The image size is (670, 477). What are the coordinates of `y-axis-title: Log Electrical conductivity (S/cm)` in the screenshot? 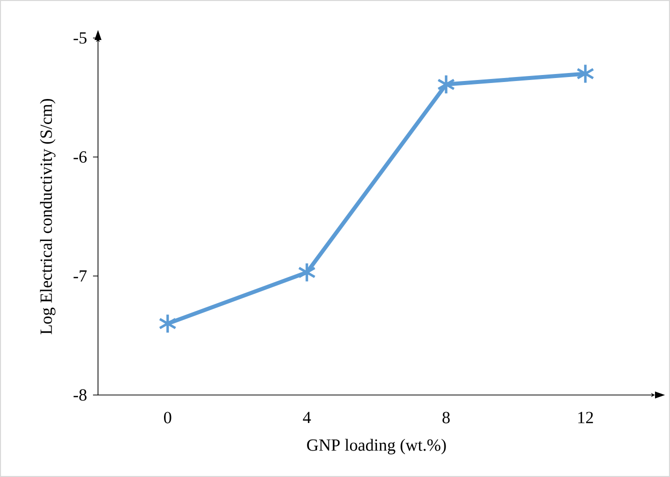 It's located at (48, 216).